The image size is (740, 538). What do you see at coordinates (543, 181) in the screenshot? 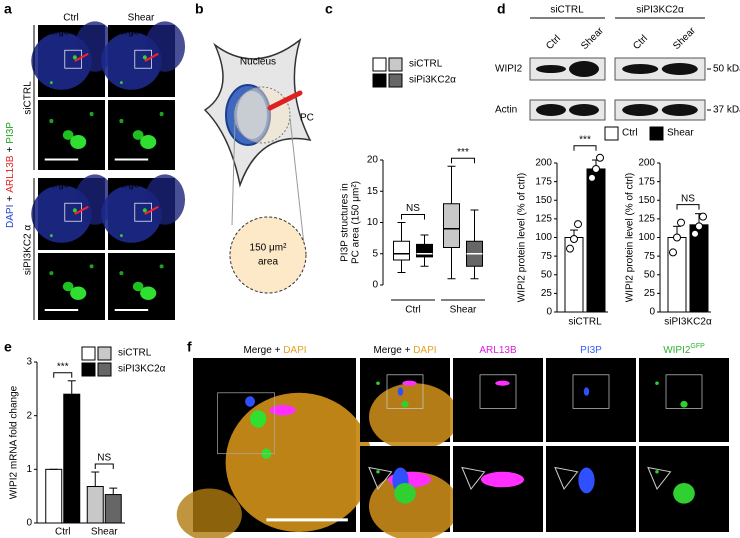
I see `y-tick-label: 175` at bounding box center [543, 181].